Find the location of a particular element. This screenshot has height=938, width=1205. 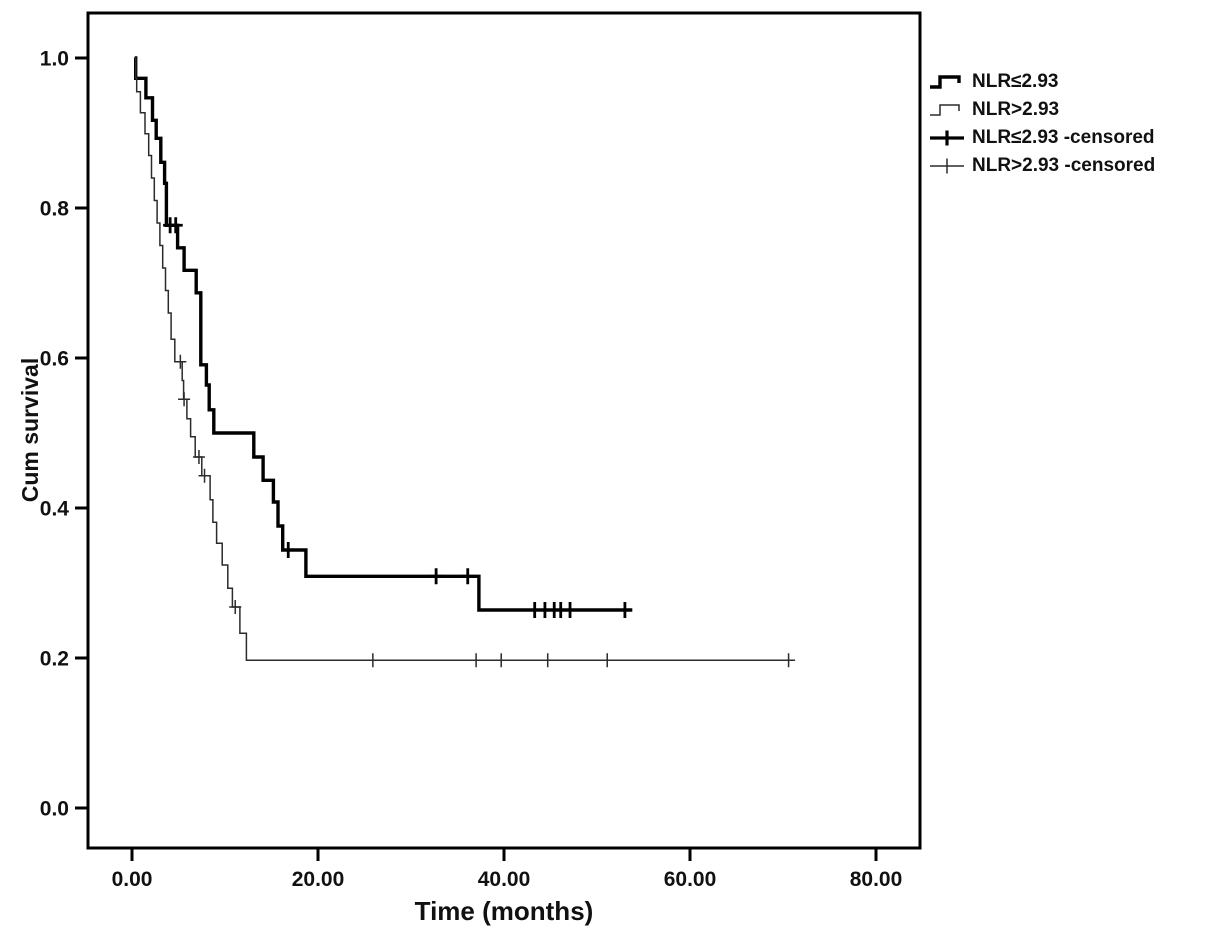

step-line-thin-icon is located at coordinates (945, 110).